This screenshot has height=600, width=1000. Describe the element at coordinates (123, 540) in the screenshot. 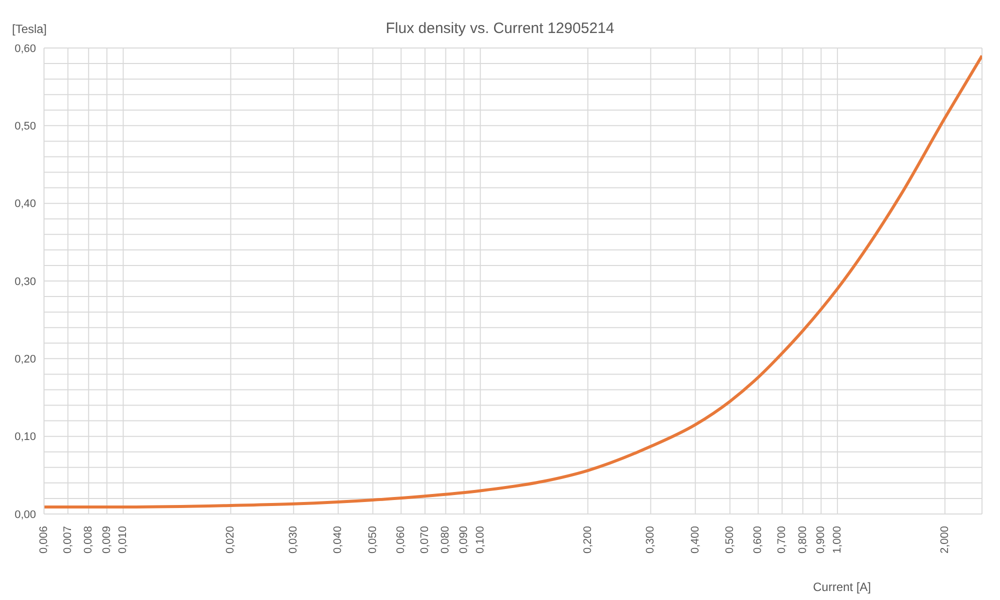

I see `x-tick-label: 0,010` at that location.